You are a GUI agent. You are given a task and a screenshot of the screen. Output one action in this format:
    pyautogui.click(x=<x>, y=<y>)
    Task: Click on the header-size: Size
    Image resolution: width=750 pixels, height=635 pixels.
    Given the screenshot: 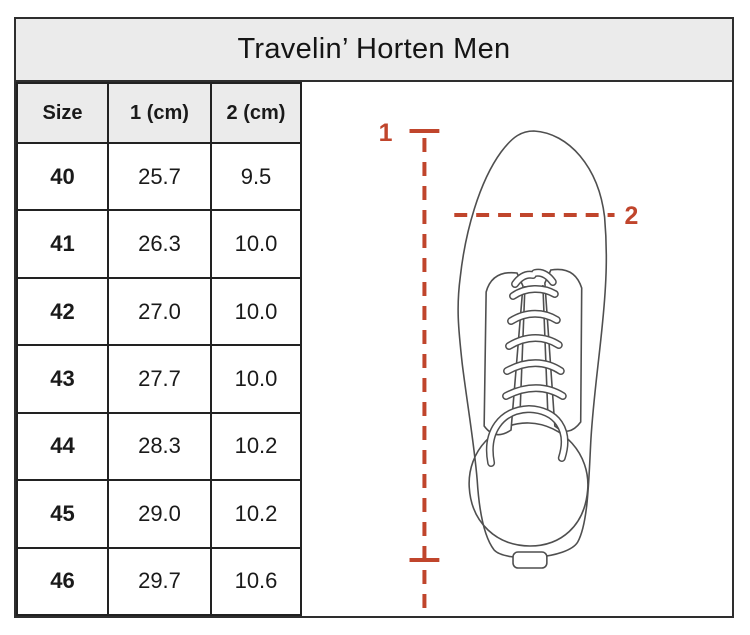 What is the action you would take?
    pyautogui.click(x=62, y=113)
    